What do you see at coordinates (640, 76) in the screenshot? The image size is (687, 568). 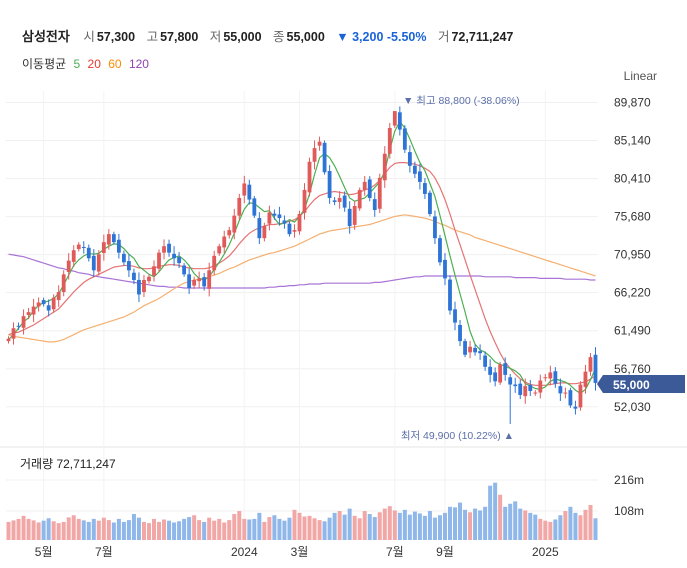 I see `scale-toggle: Linear` at bounding box center [640, 76].